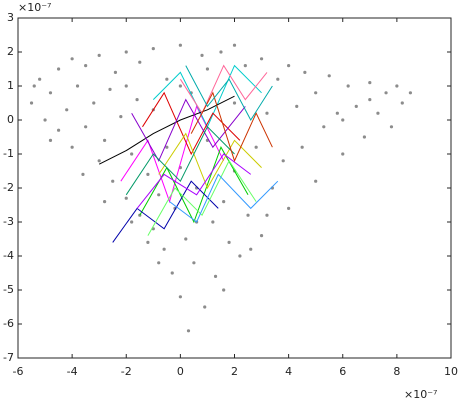  What do you see at coordinates (8, 153) in the screenshot?
I see `y-tick-label: -1` at bounding box center [8, 153].